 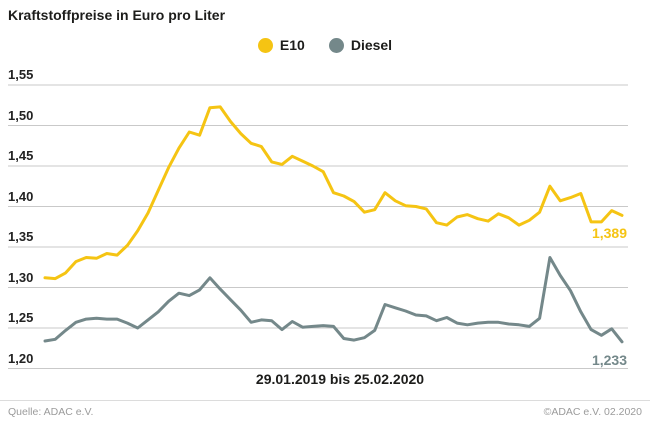 I want to click on y-tick-label: 1,35, so click(x=21, y=236).